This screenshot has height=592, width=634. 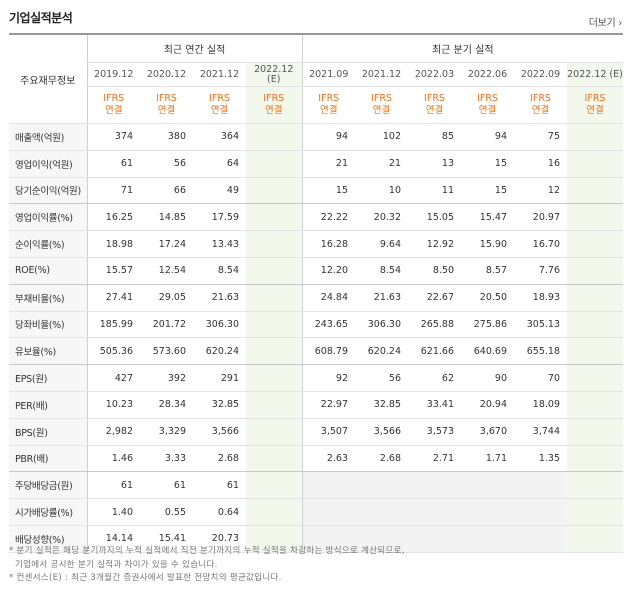 What do you see at coordinates (328, 137) in the screenshot?
I see `table-cell: 94` at bounding box center [328, 137].